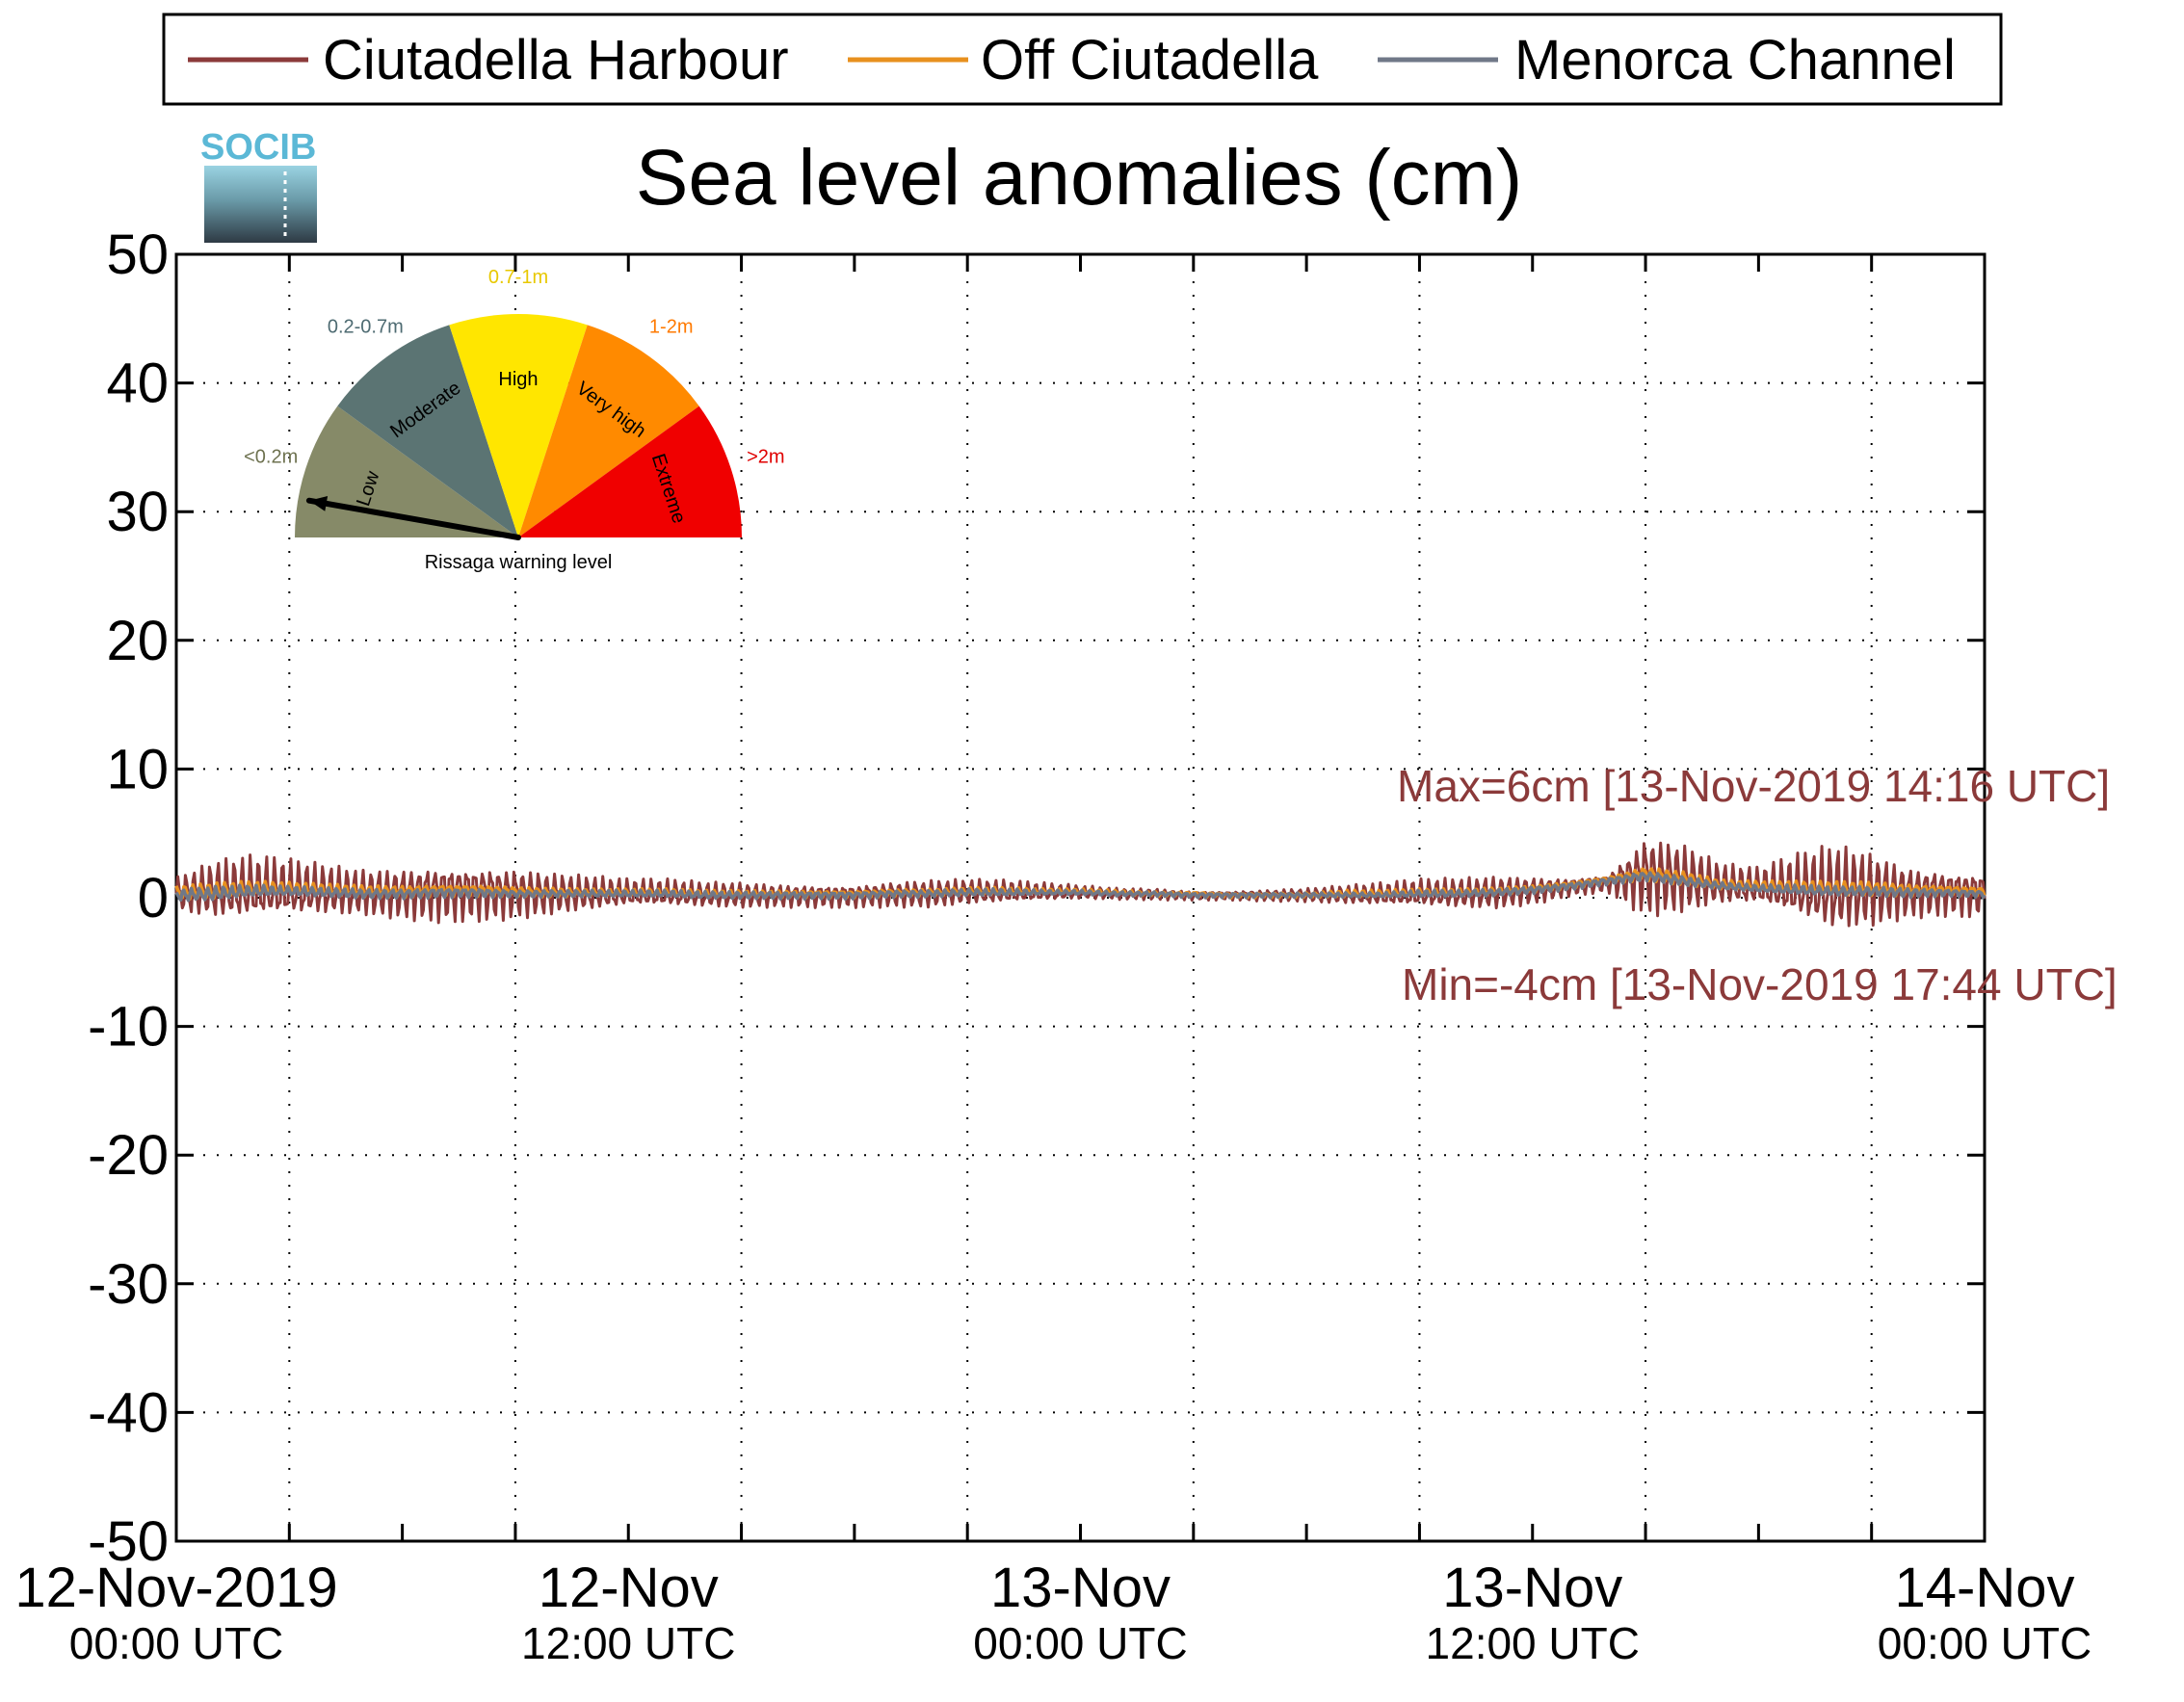 The image size is (2184, 1702). What do you see at coordinates (1150, 60) in the screenshot?
I see `legend-label-off-ciutadella: Off Ciutadella` at bounding box center [1150, 60].